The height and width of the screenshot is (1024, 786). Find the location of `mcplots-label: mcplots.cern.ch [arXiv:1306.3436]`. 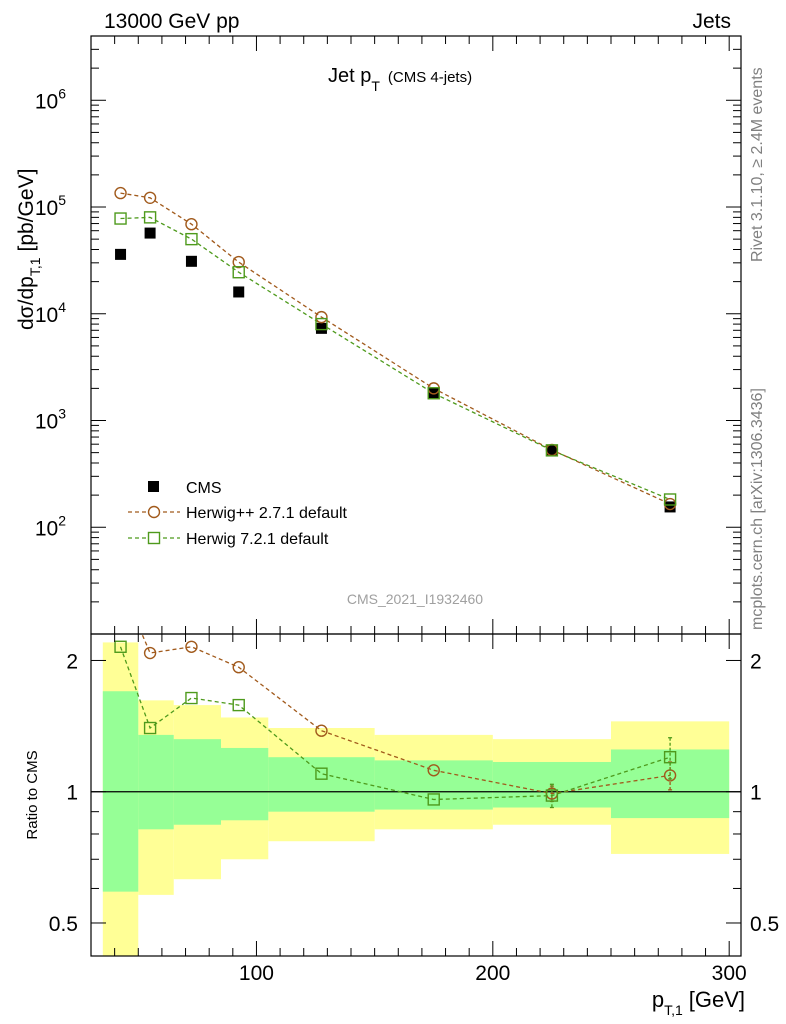

mcplots-label: mcplots.cern.ch [arXiv:1306.3436] is located at coordinates (757, 509).